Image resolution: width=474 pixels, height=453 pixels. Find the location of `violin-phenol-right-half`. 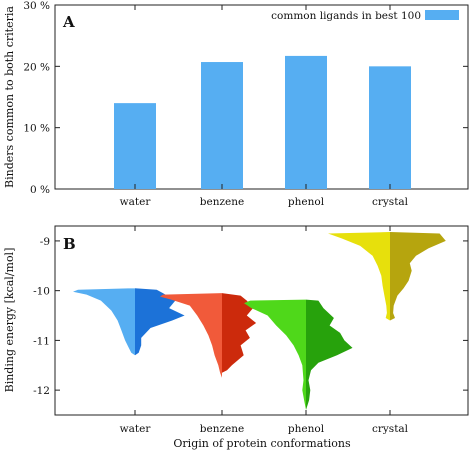

violin-phenol-right-half is located at coordinates (329, 354).